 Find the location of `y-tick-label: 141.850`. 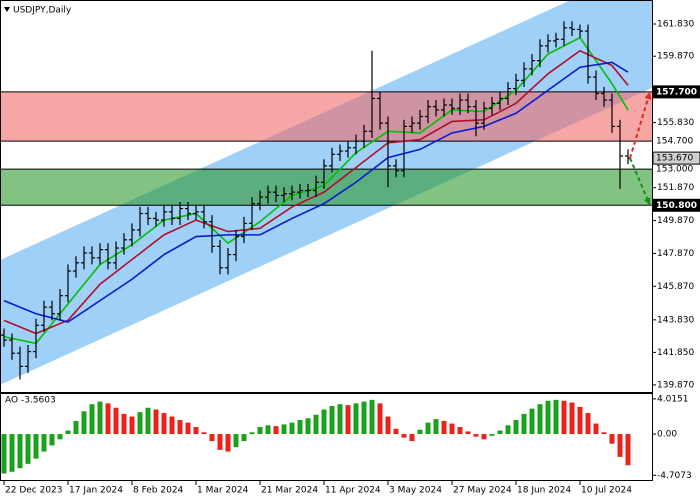

y-tick-label: 141.850 is located at coordinates (675, 353).